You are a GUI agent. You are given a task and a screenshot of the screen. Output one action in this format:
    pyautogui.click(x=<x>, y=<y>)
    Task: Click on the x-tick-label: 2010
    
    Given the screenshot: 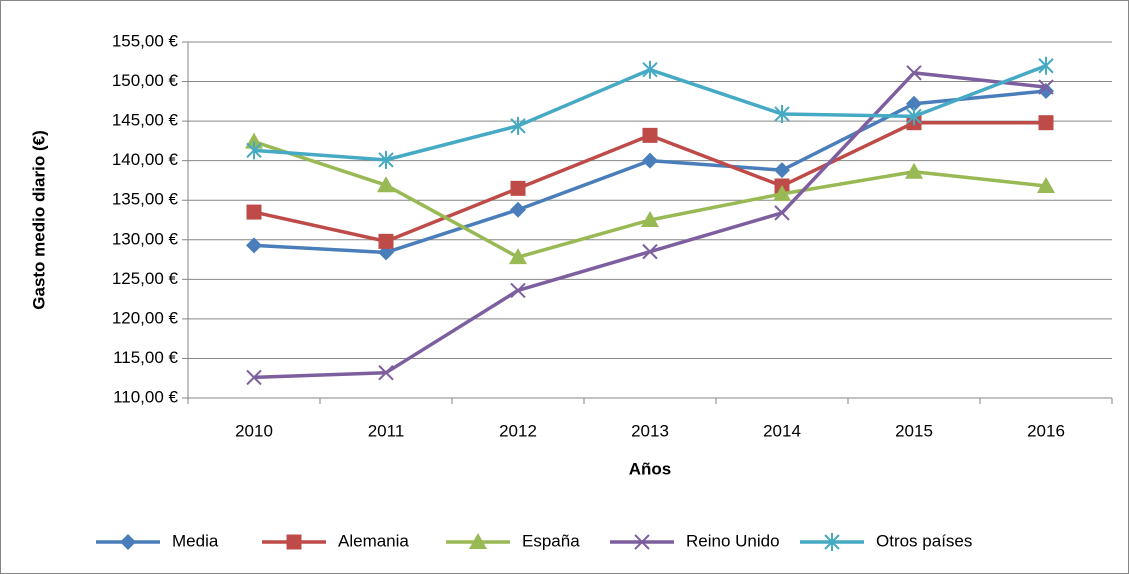 What is the action you would take?
    pyautogui.click(x=254, y=430)
    